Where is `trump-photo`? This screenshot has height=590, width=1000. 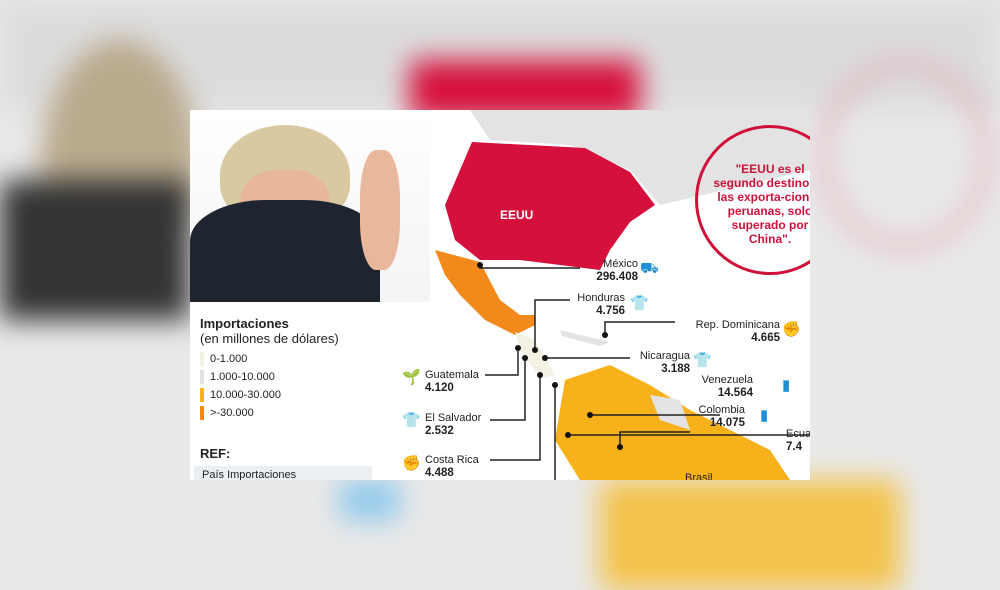
trump-photo is located at coordinates (310, 206).